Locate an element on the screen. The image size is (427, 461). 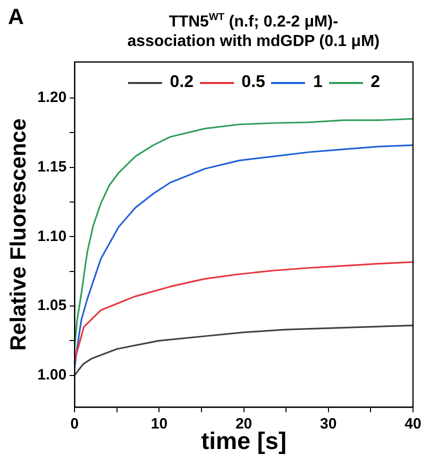
y-tick-label: 1.20 is located at coordinates (52, 97).